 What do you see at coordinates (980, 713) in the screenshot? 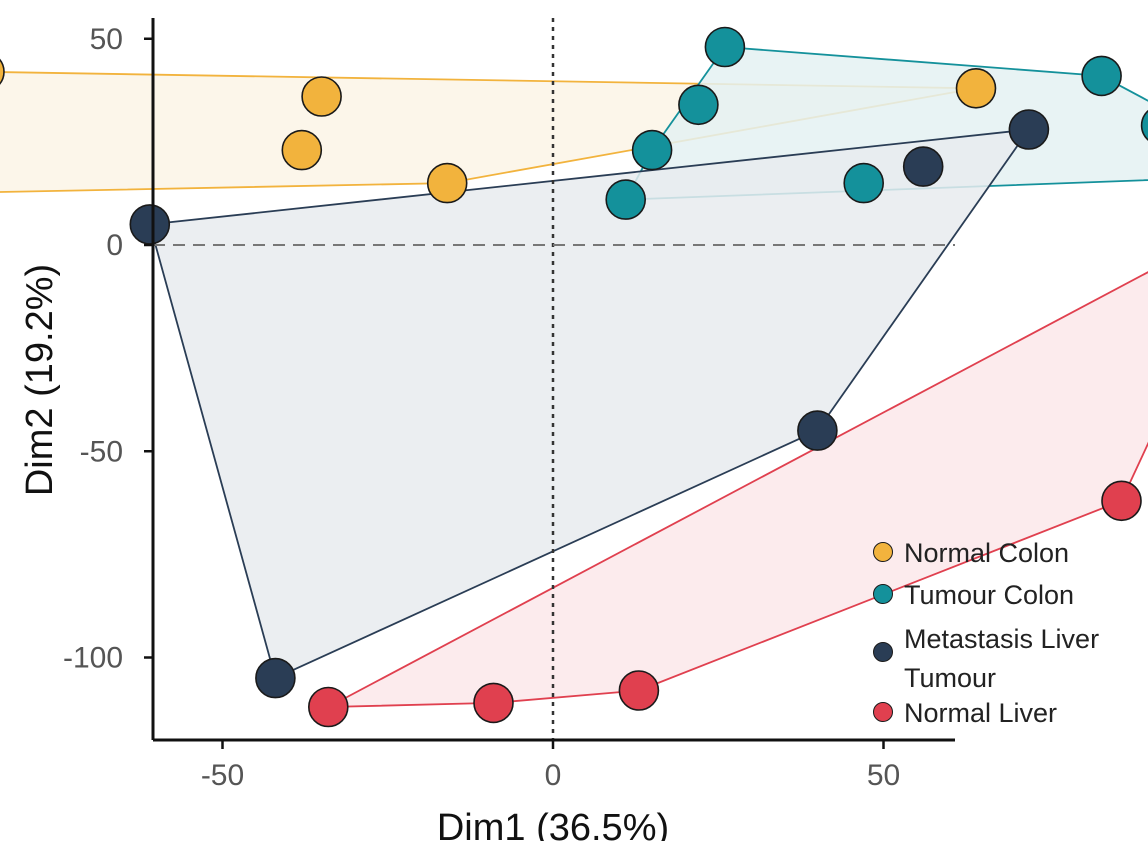
I see `legend-label-3-0: Normal Liver` at bounding box center [980, 713].